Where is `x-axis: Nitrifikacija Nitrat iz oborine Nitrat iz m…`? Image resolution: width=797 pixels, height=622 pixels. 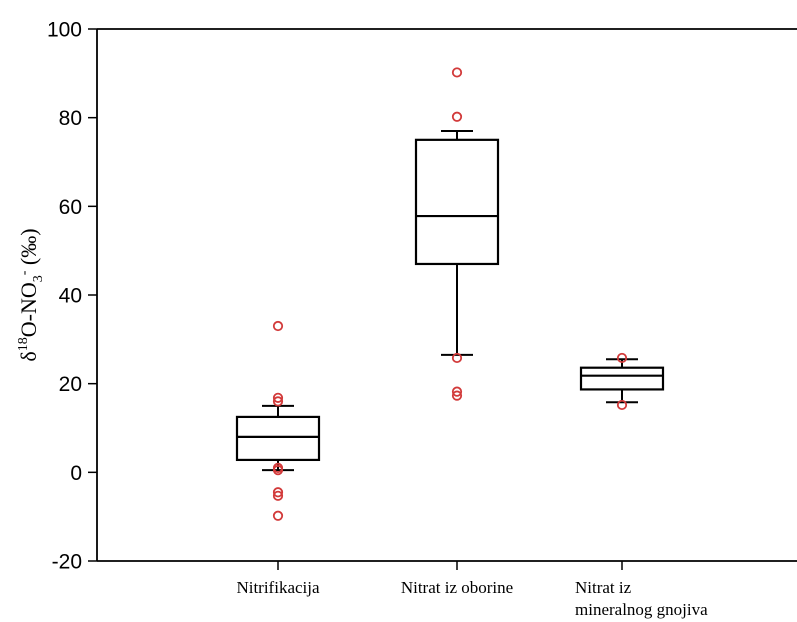 x-axis: Nitrifikacija Nitrat iz oborine Nitrat iz m… is located at coordinates (472, 590).